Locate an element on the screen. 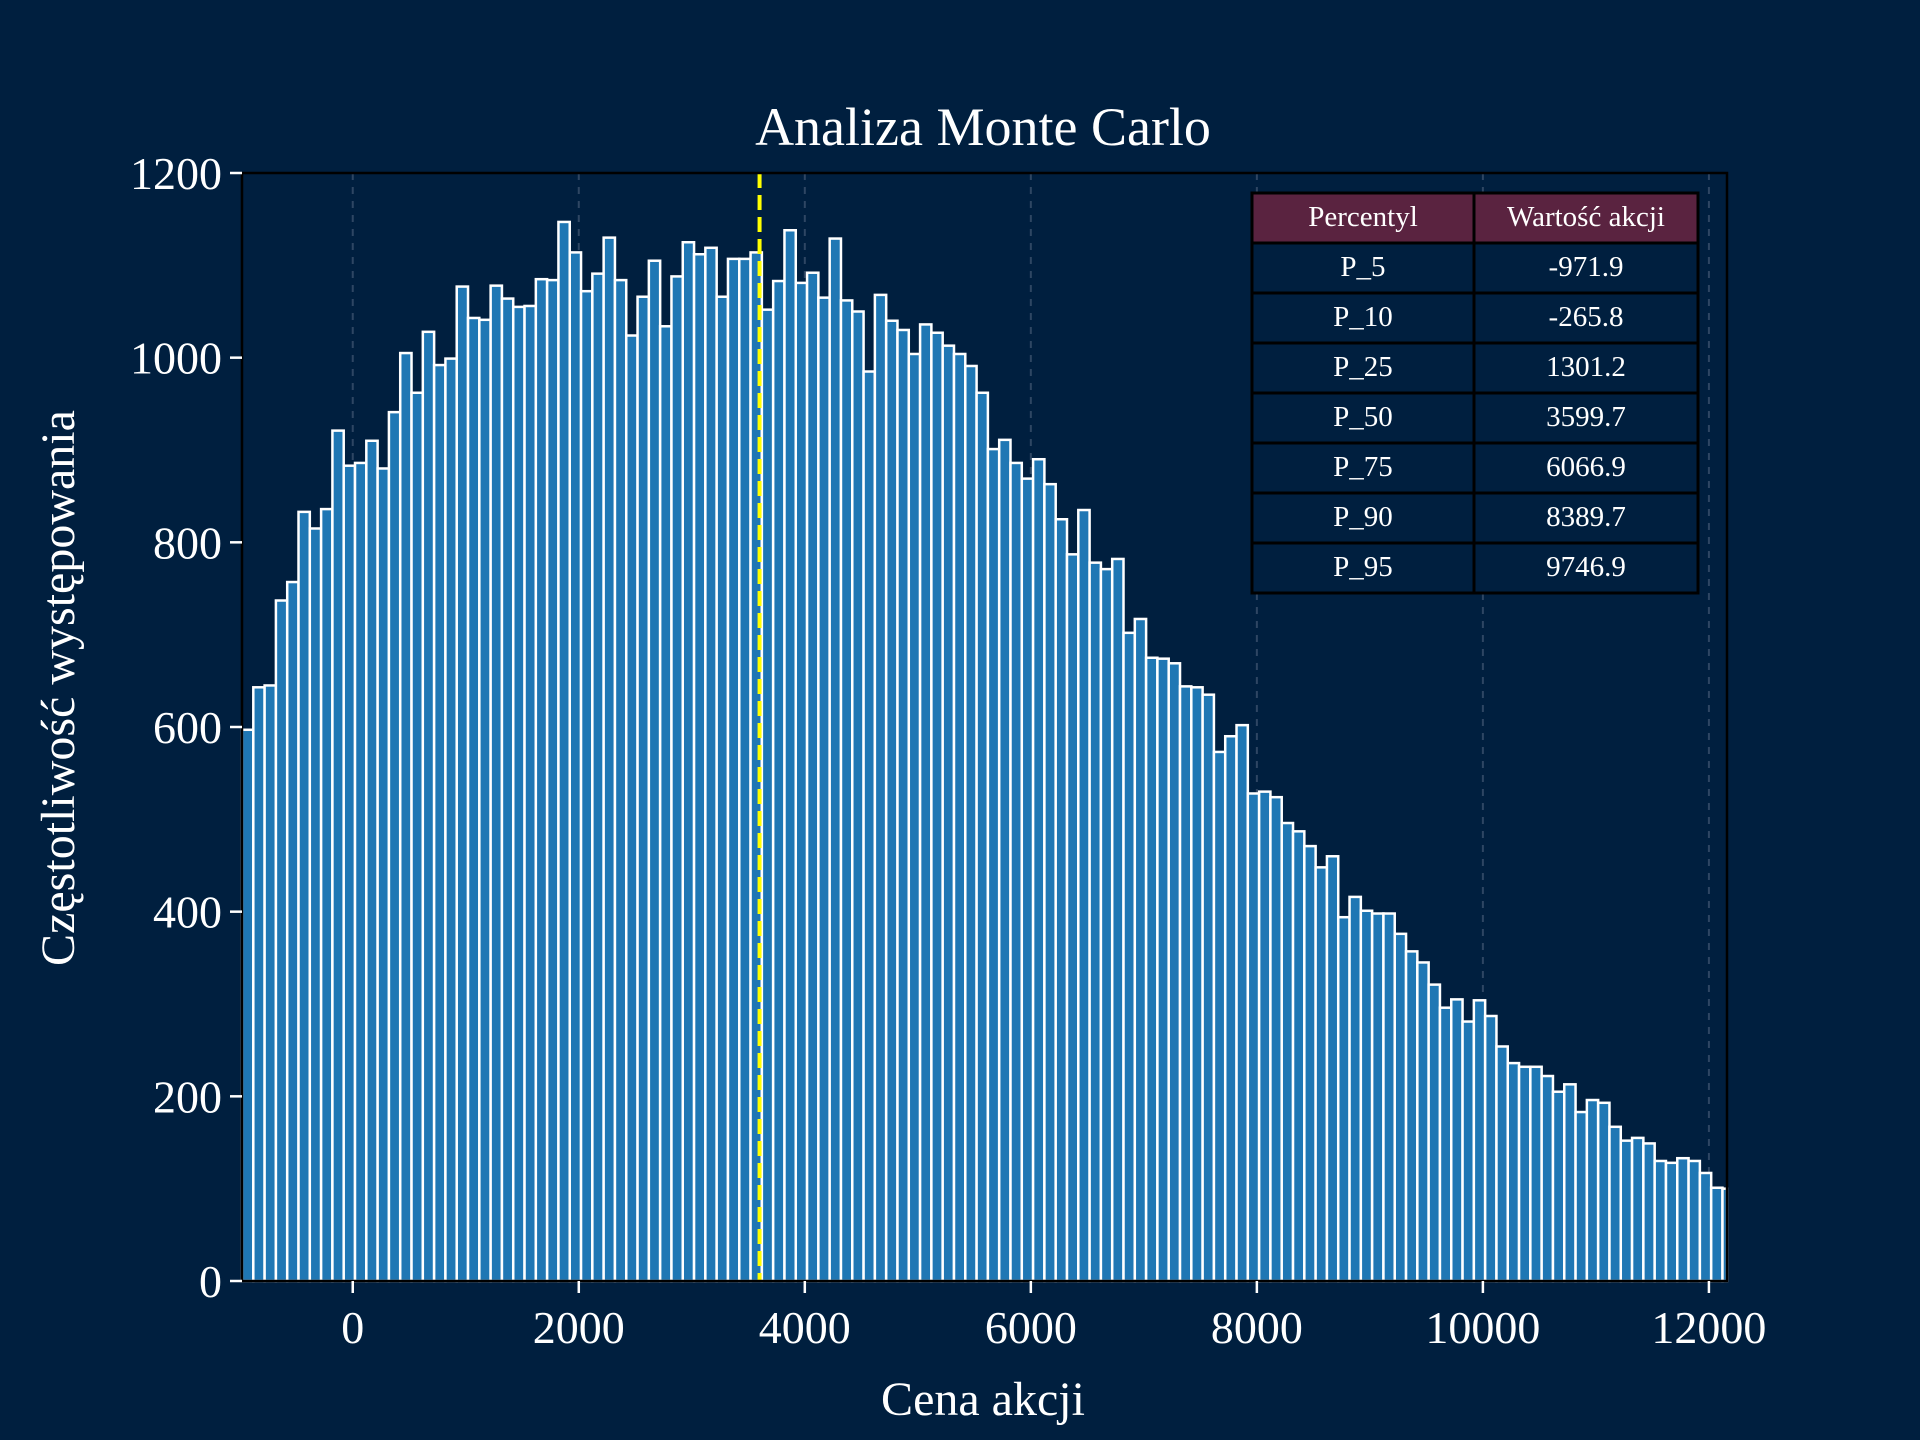 The image size is (1920, 1440). x-tick-label: 2000 is located at coordinates (579, 1327).